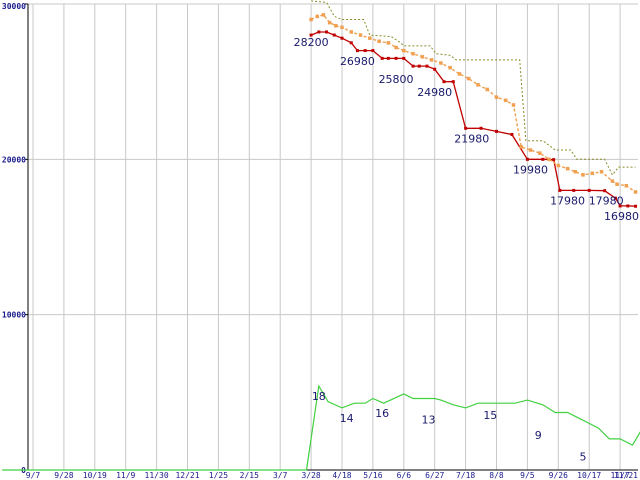  What do you see at coordinates (465, 475) in the screenshot?
I see `x-tick-label: 7/18` at bounding box center [465, 475].